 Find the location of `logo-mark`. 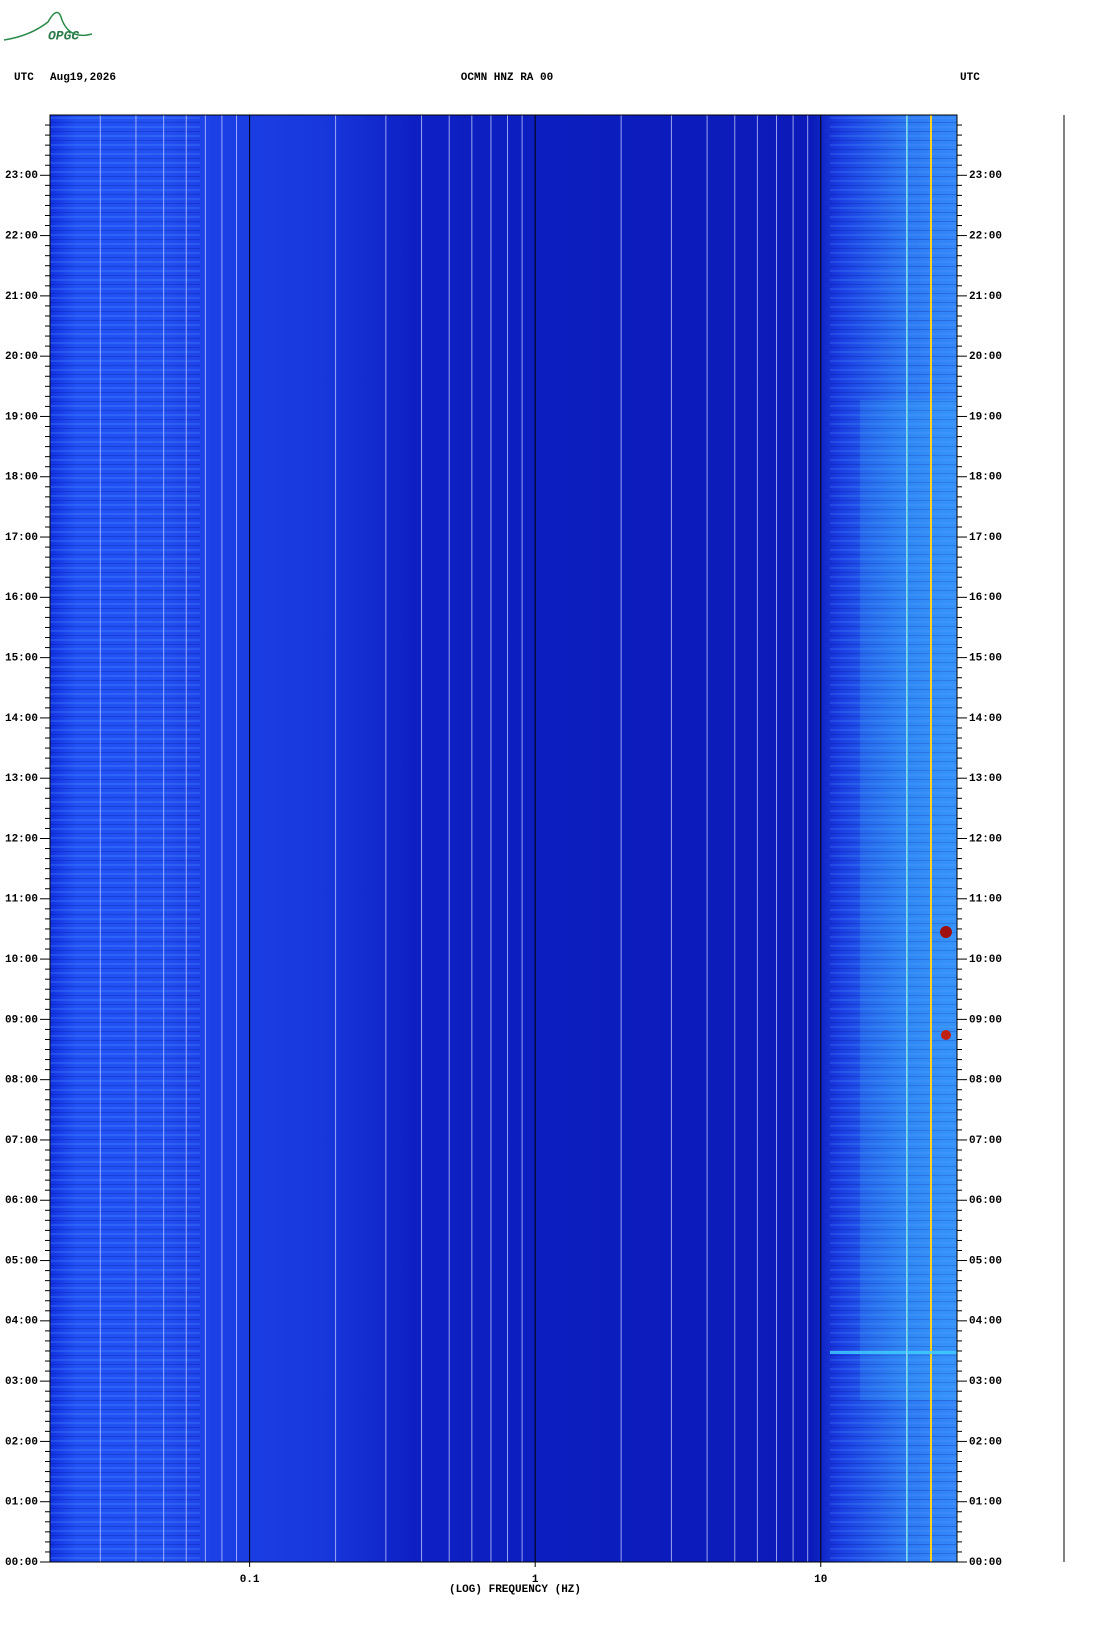

logo-mark is located at coordinates (48, 26).